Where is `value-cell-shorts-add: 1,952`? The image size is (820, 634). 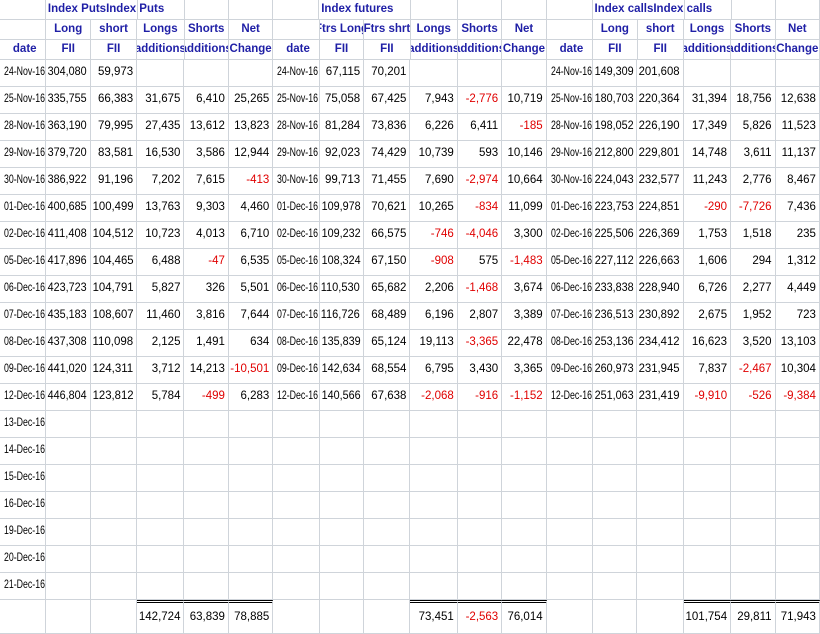 value-cell-shorts-add: 1,952 is located at coordinates (753, 316).